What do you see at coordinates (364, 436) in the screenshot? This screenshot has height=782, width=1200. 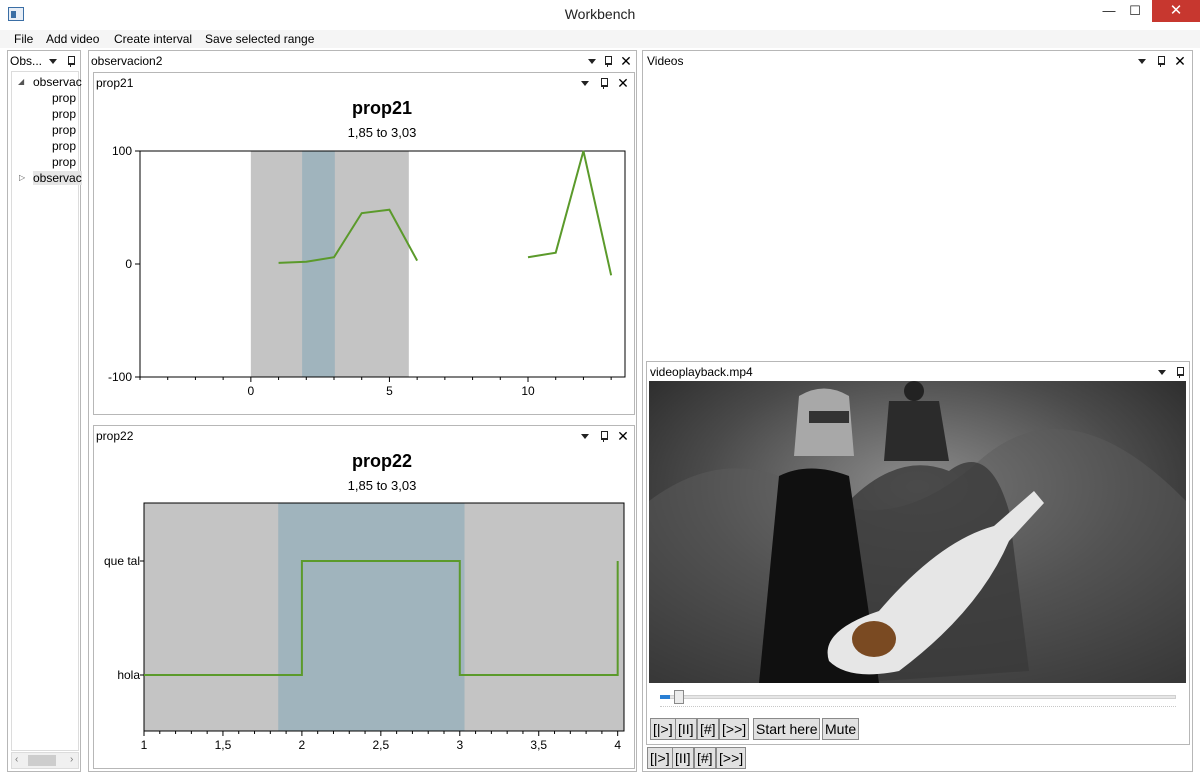 I see `panel-header: prop22 ✕` at bounding box center [364, 436].